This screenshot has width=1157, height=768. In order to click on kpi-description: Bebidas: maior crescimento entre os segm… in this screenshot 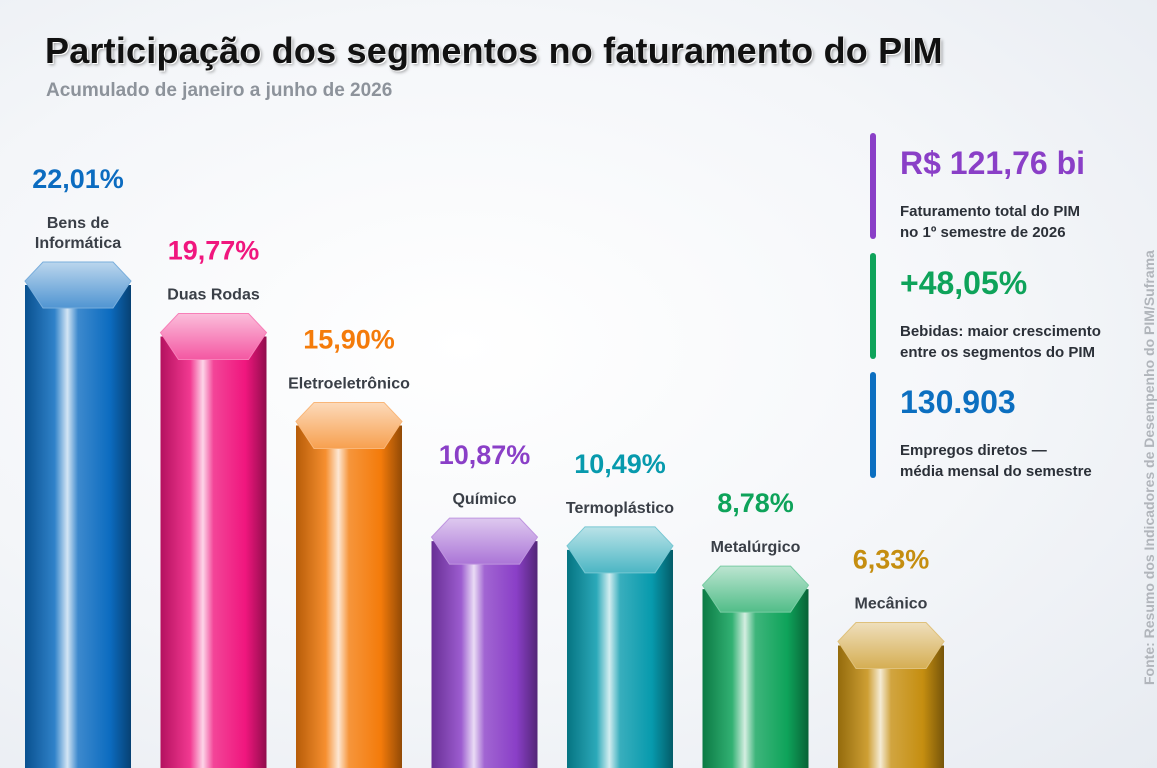, I will do `click(1020, 342)`.